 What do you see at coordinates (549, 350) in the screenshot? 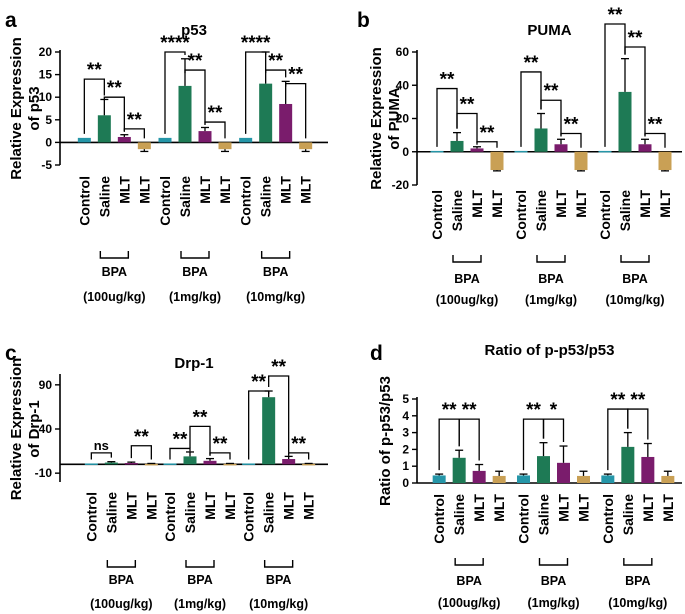
I see `chart-title: Ratio of p-p53/p53` at bounding box center [549, 350].